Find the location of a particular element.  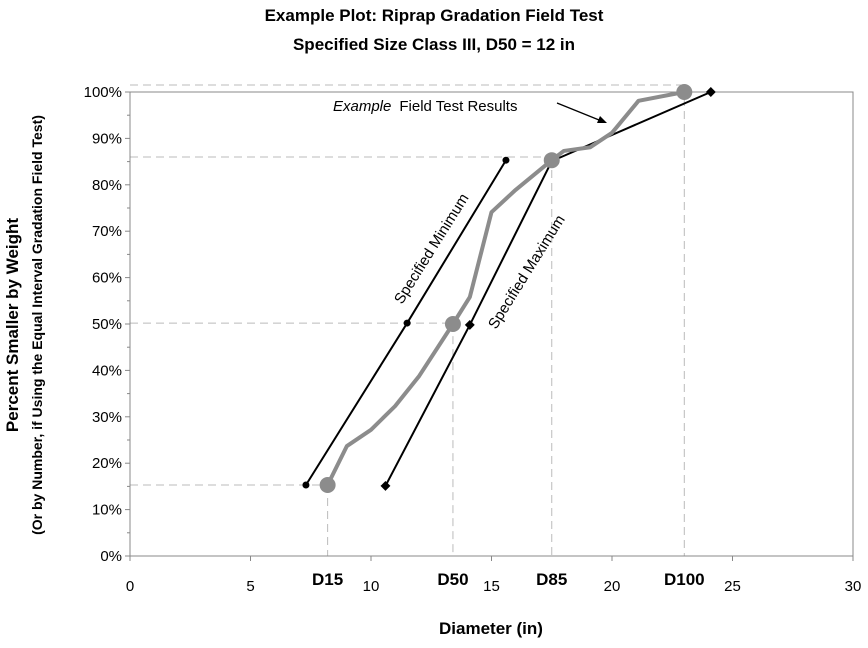

y-tick-label: 20% is located at coordinates (107, 463).